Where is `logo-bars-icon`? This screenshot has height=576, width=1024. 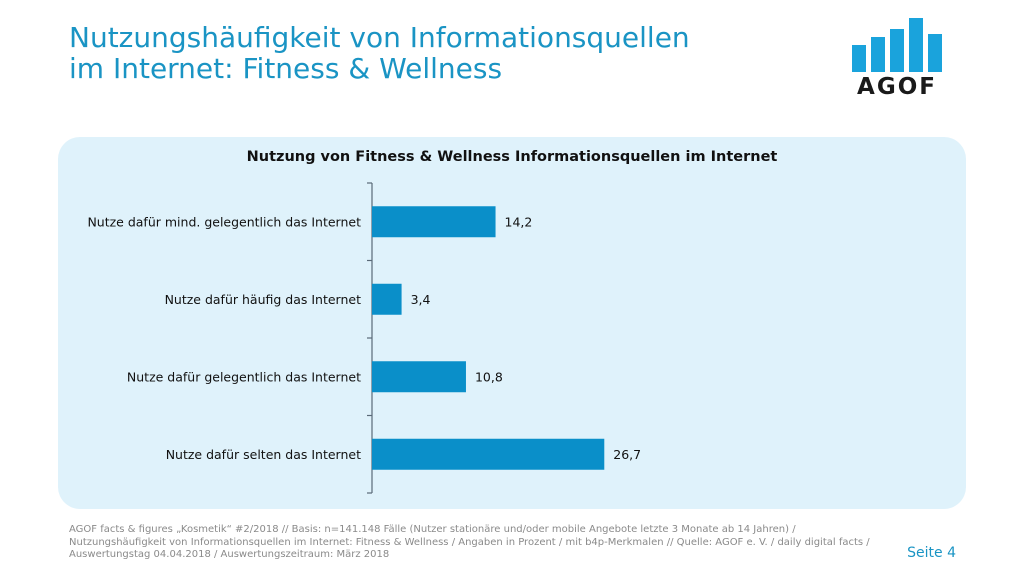
logo-bars-icon is located at coordinates (897, 45).